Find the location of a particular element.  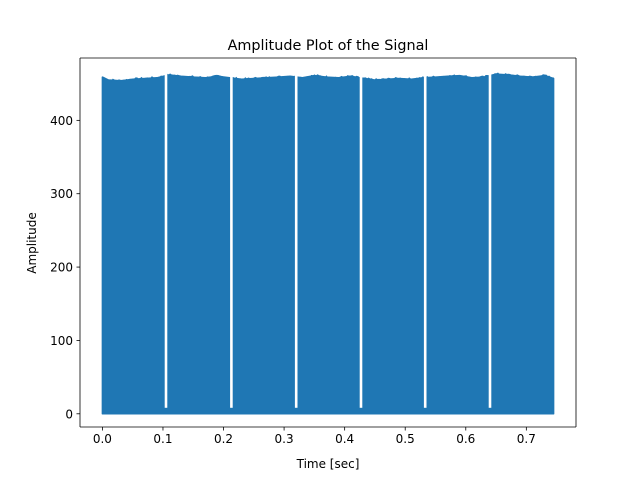

y-axis-label: Amplitude is located at coordinates (32, 243).